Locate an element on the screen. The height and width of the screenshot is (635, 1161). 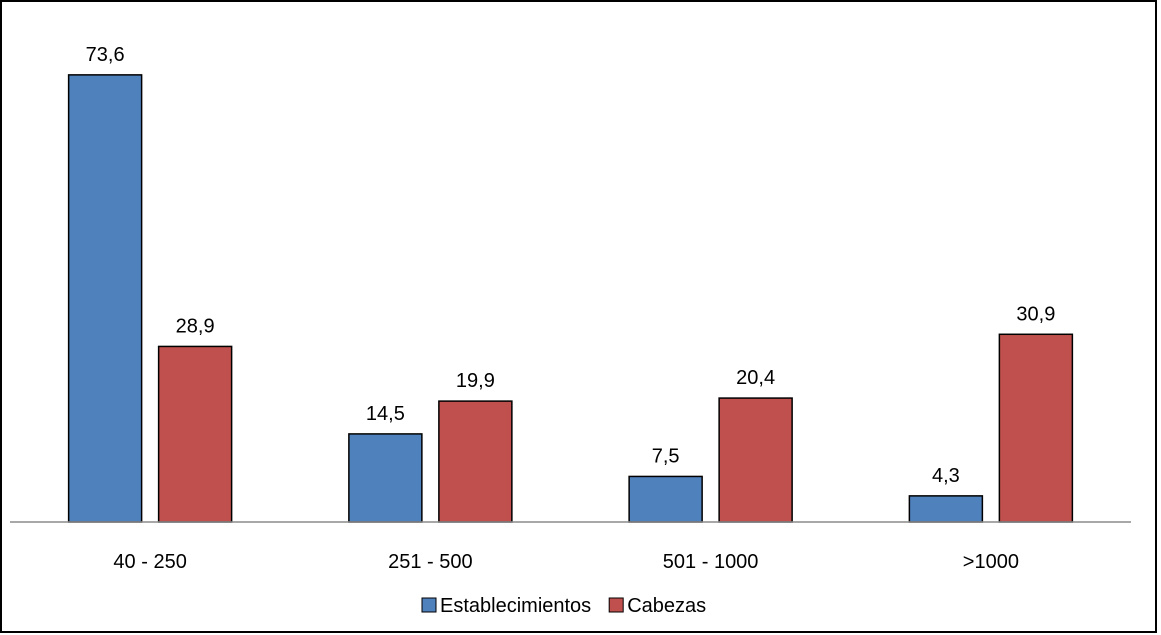
legend-swatch-cabezas is located at coordinates (616, 605).